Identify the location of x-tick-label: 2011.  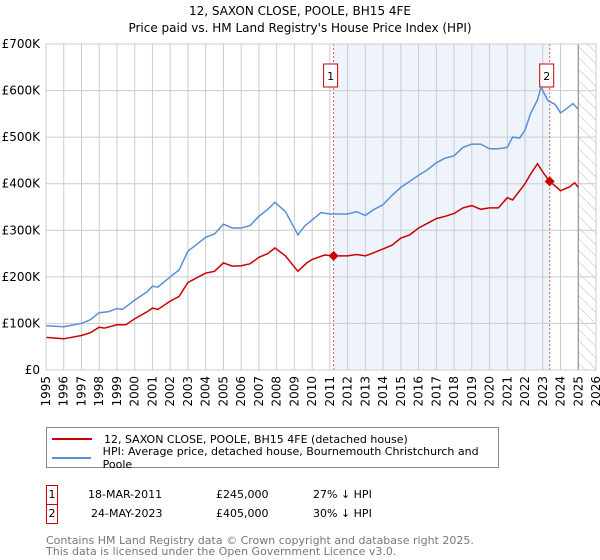
(330, 391).